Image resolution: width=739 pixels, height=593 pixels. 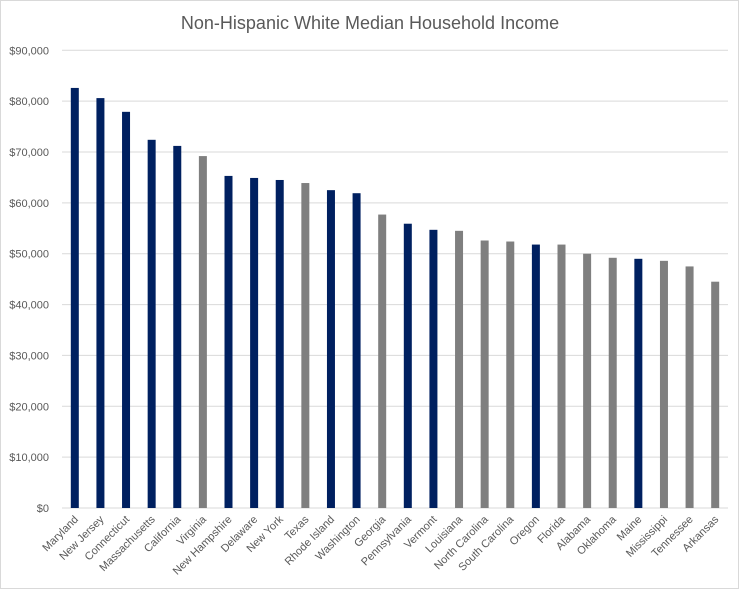 I want to click on y-tick-label: $0, so click(x=43, y=509).